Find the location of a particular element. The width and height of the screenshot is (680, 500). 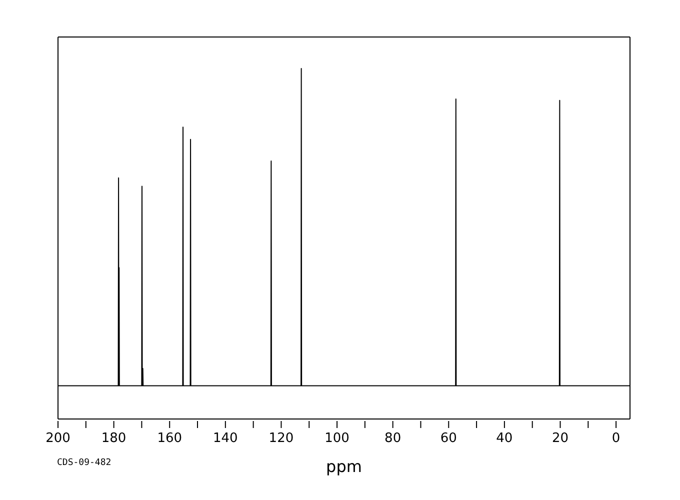

x-tick-label: 40 is located at coordinates (504, 438).